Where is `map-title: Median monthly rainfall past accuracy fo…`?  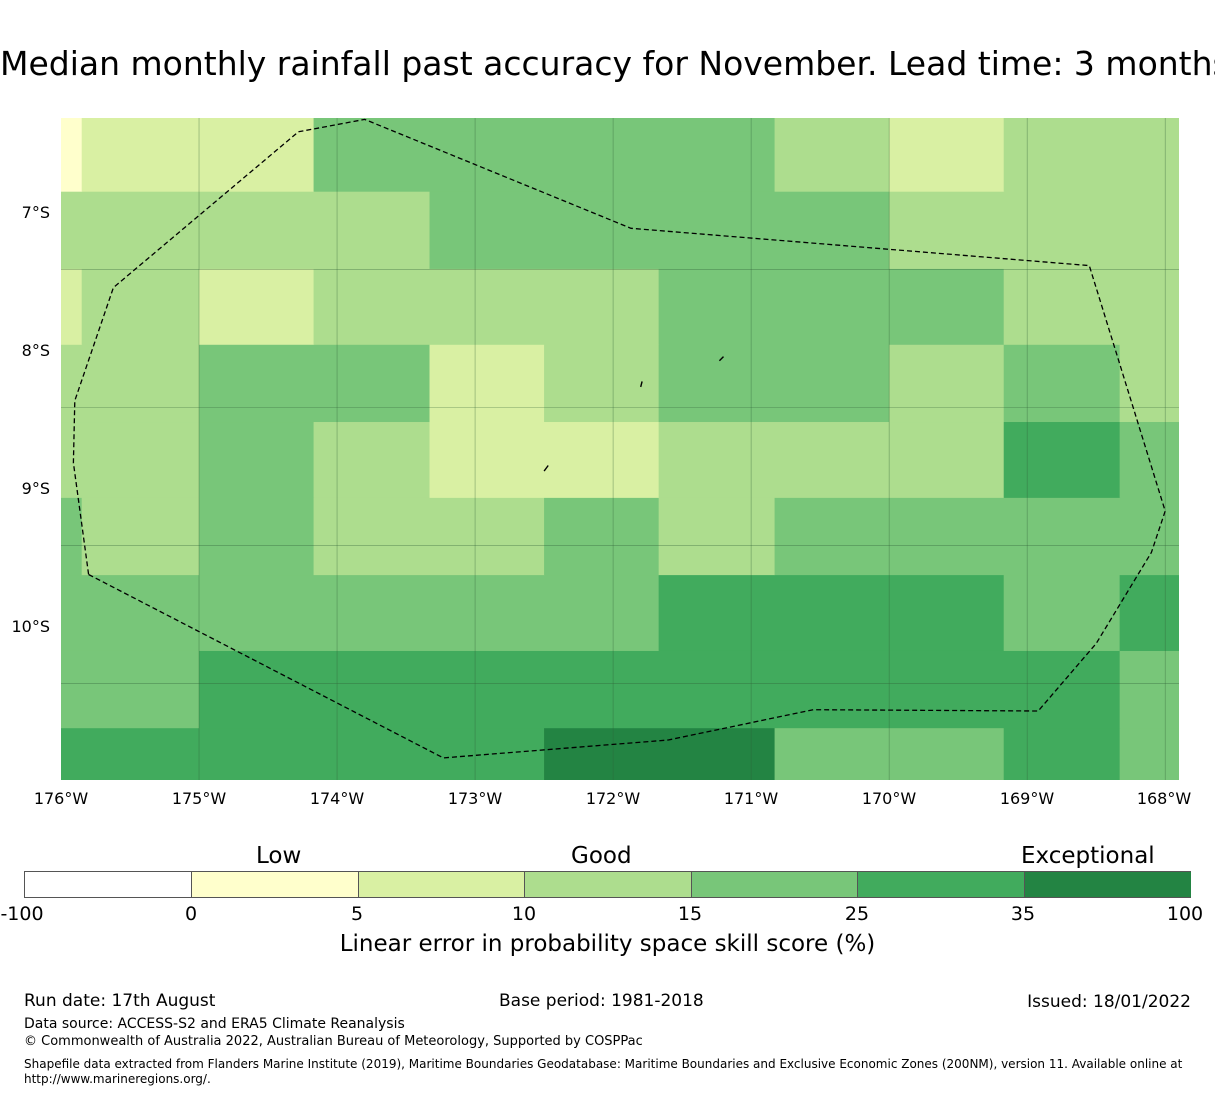 map-title: Median monthly rainfall past accuracy fo… is located at coordinates (607, 63).